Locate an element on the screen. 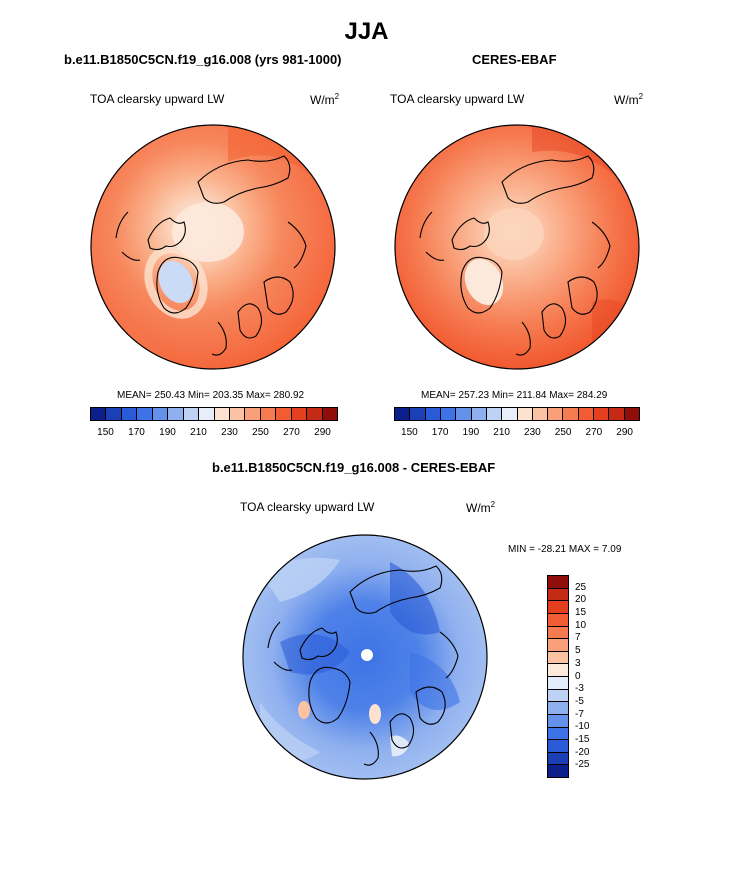 This screenshot has width=733, height=882. model-colorbar is located at coordinates (214, 414).